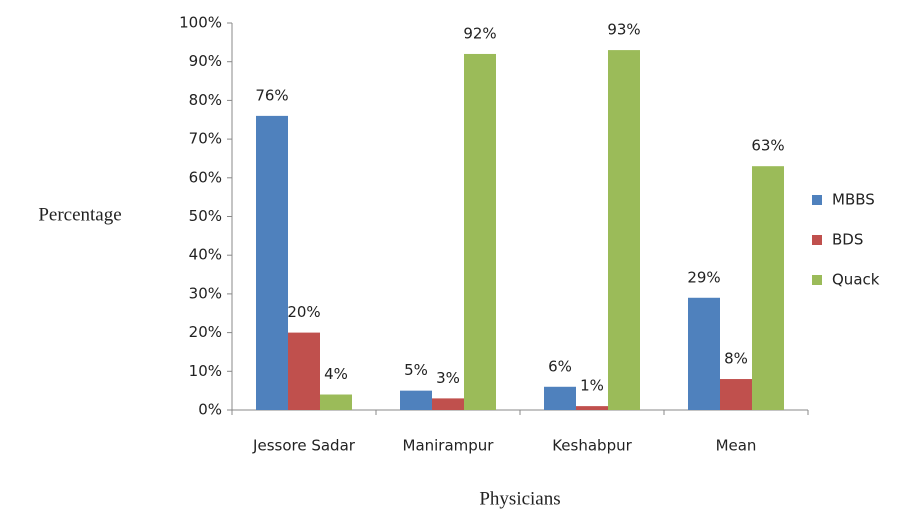 The width and height of the screenshot is (921, 514). What do you see at coordinates (205, 293) in the screenshot?
I see `y-tick-label: 30%` at bounding box center [205, 293].